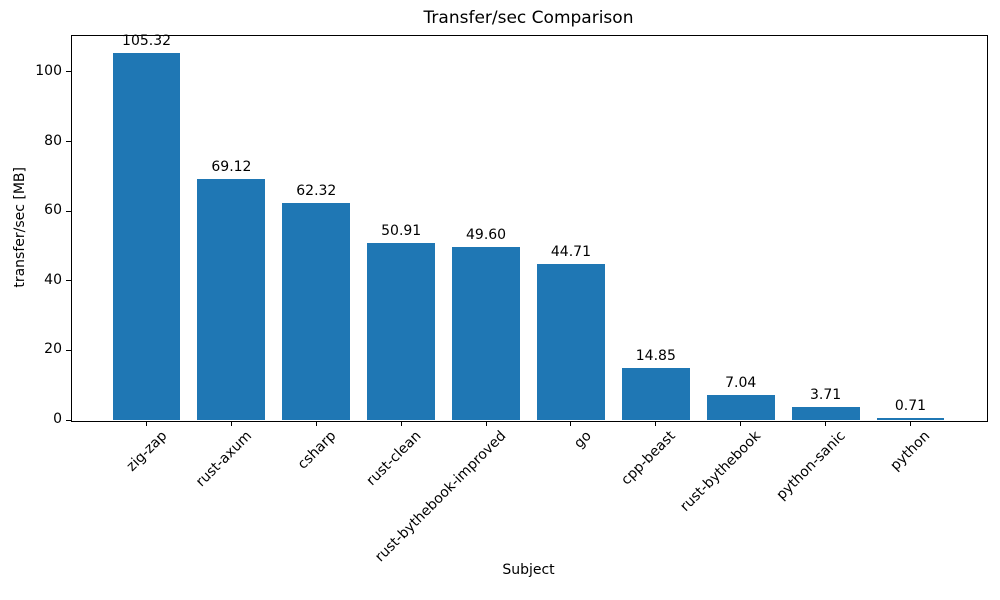 This screenshot has height=600, width=1000. I want to click on y-tick-label: 20, so click(53, 349).